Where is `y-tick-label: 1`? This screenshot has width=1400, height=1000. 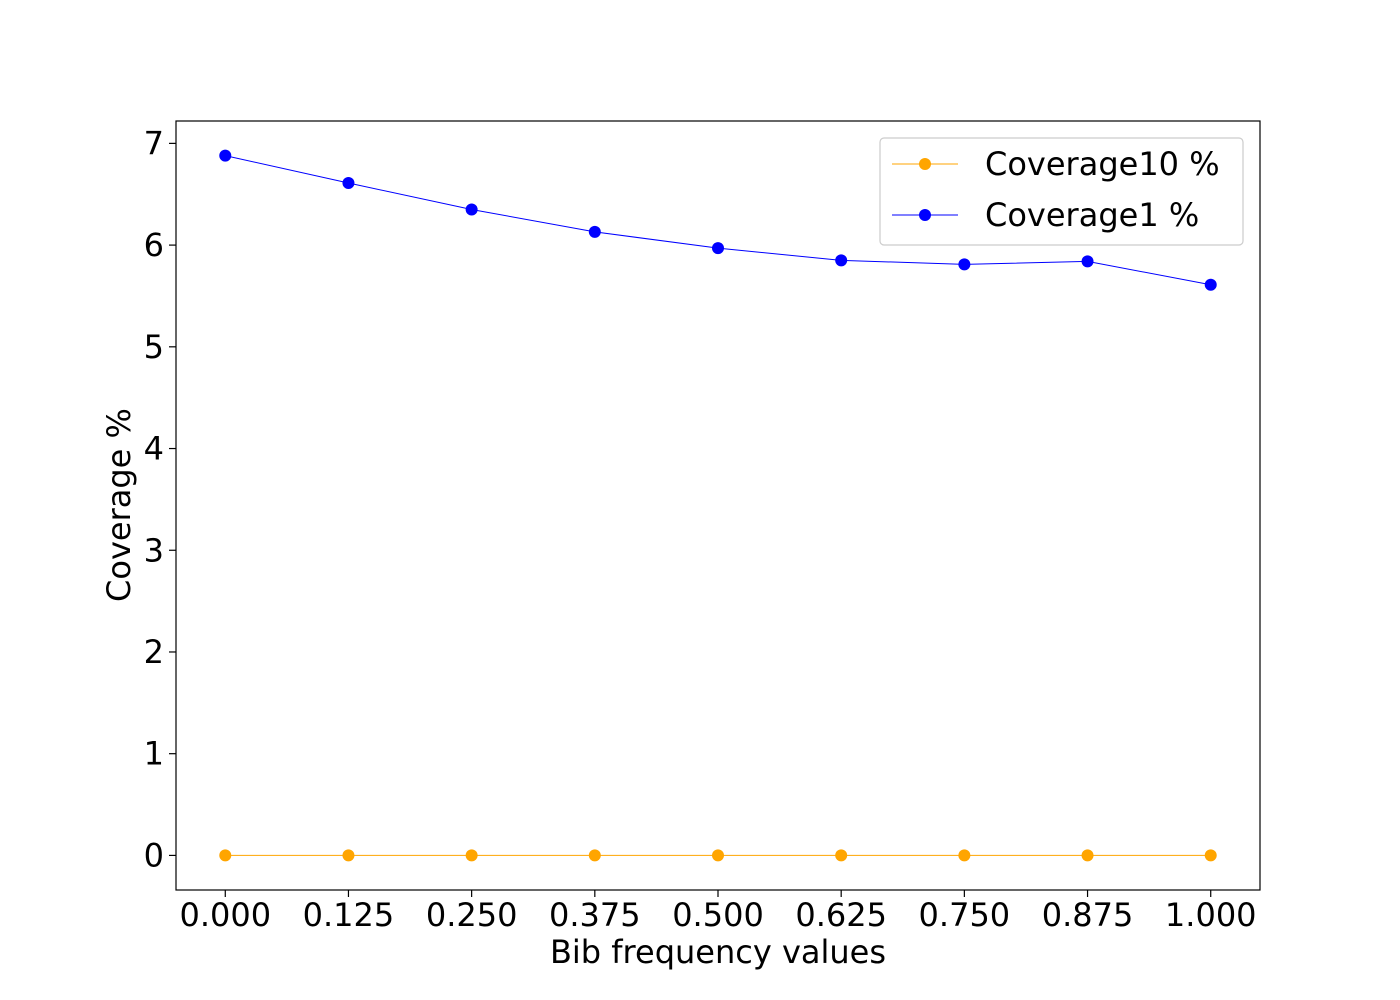 y-tick-label: 1 is located at coordinates (154, 754).